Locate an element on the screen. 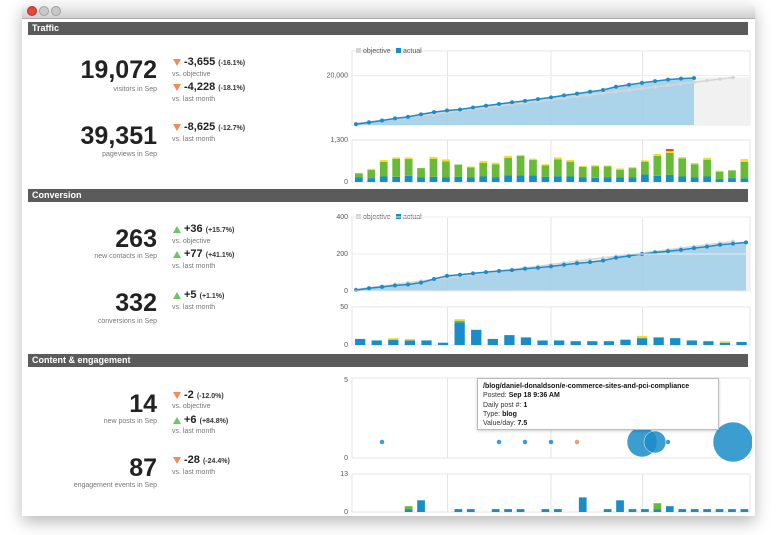 Image resolution: width=777 pixels, height=535 pixels. tooltip-daily: Daily post #: 1 is located at coordinates (505, 405).